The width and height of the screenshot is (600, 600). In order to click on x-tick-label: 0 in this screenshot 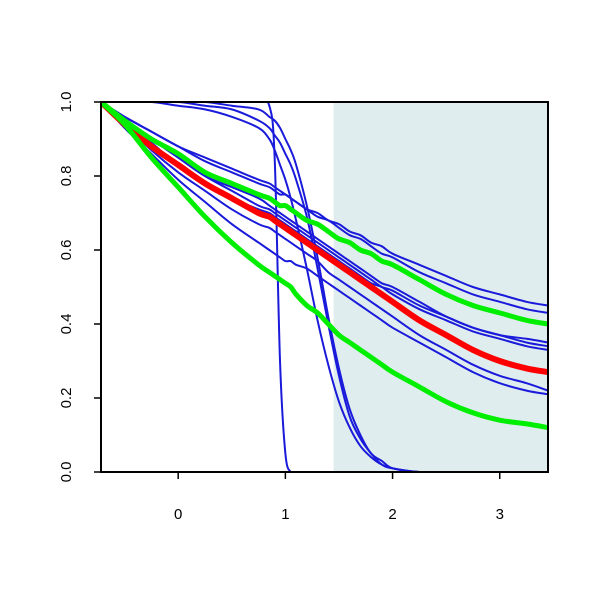, I will do `click(178, 514)`.